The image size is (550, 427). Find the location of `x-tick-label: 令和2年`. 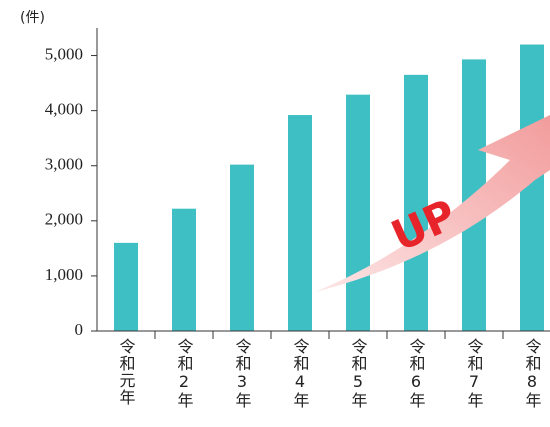

x-tick-label: 令和2年 is located at coordinates (184, 373).